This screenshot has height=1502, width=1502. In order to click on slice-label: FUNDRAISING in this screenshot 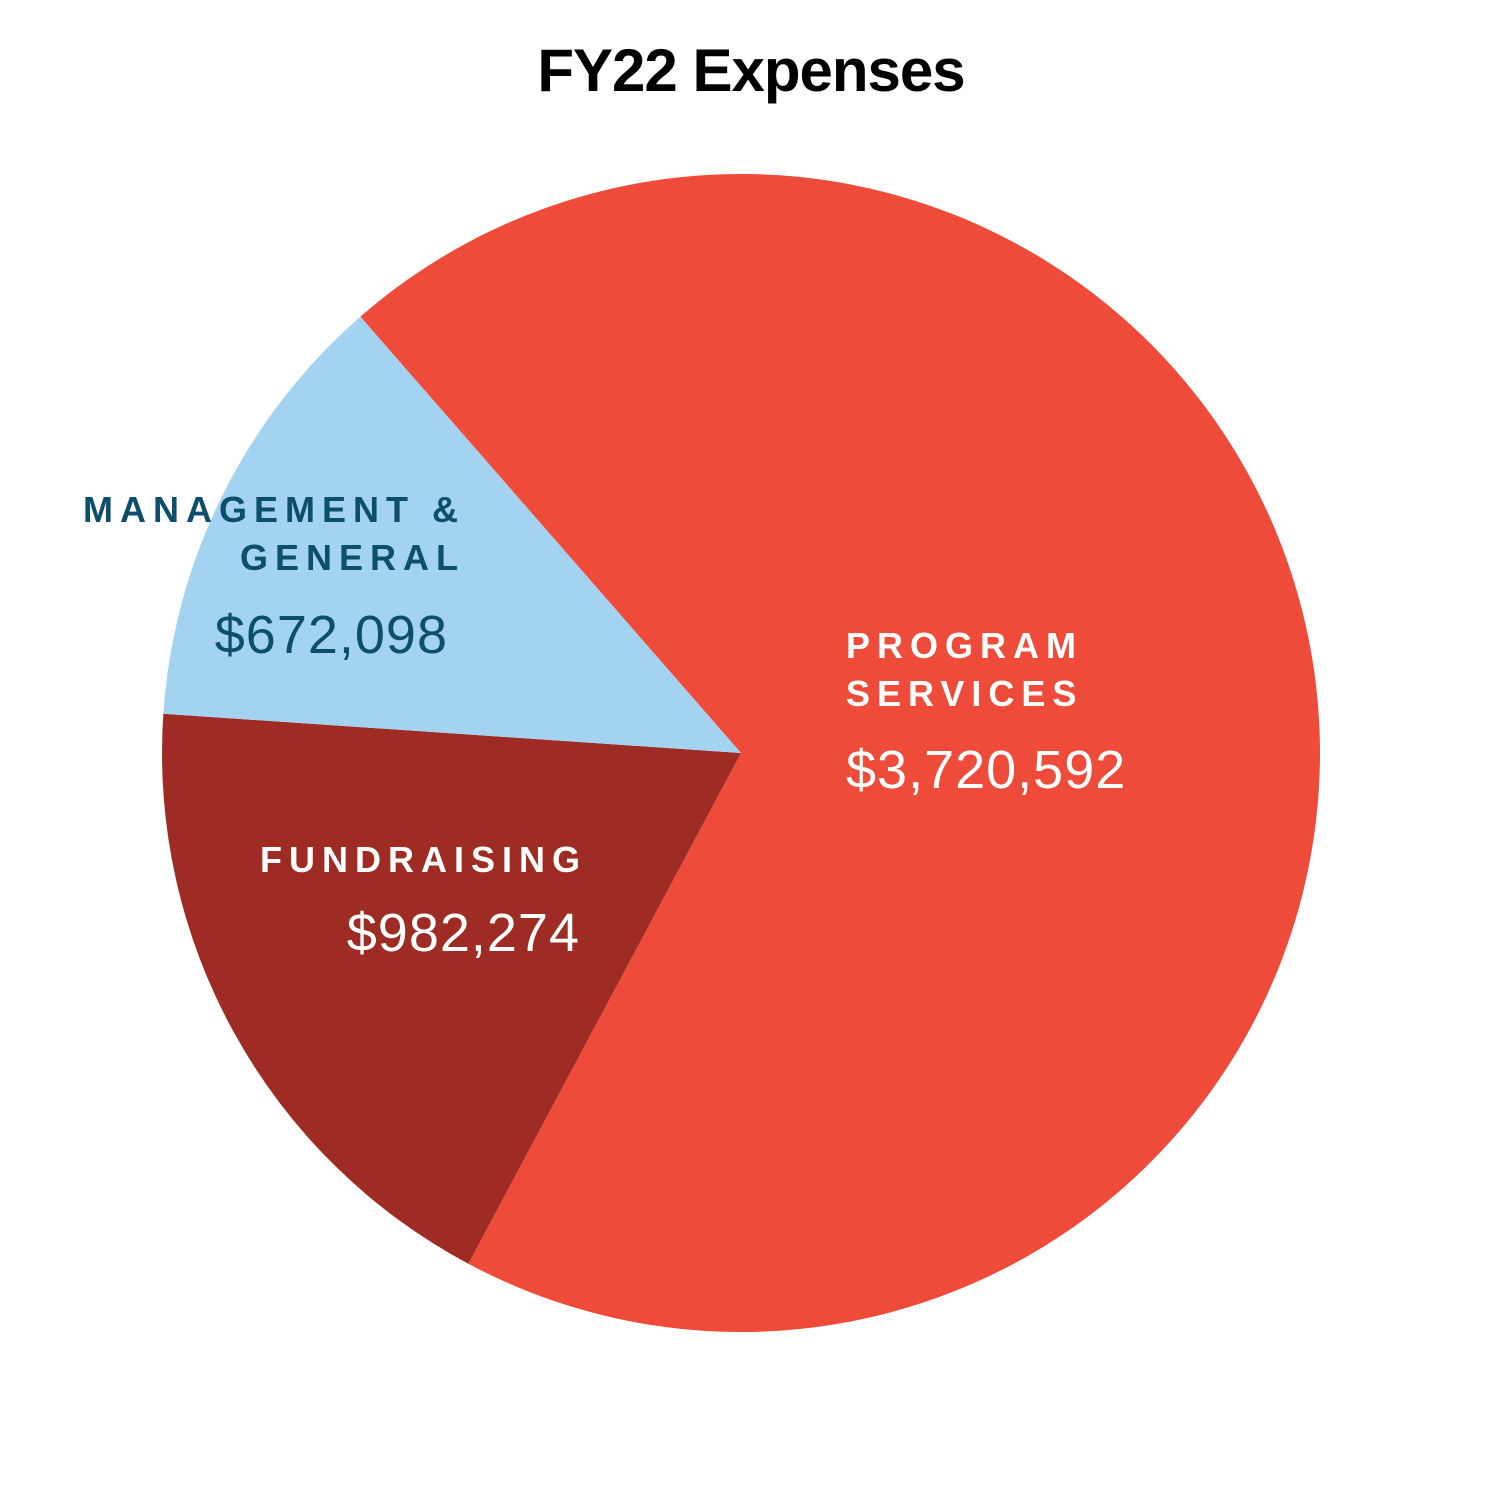, I will do `click(423, 859)`.